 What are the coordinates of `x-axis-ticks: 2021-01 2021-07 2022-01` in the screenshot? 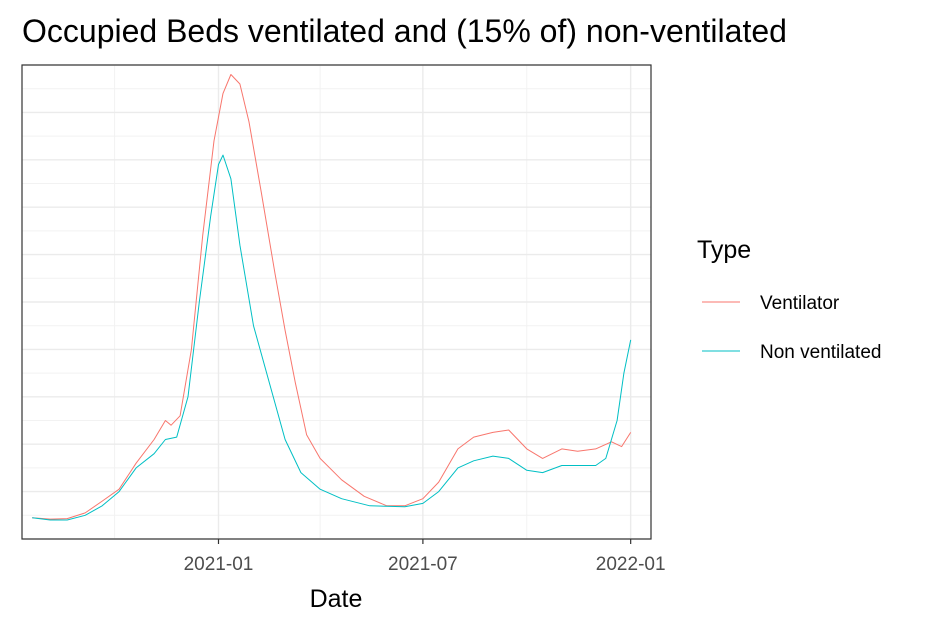 It's located at (425, 557).